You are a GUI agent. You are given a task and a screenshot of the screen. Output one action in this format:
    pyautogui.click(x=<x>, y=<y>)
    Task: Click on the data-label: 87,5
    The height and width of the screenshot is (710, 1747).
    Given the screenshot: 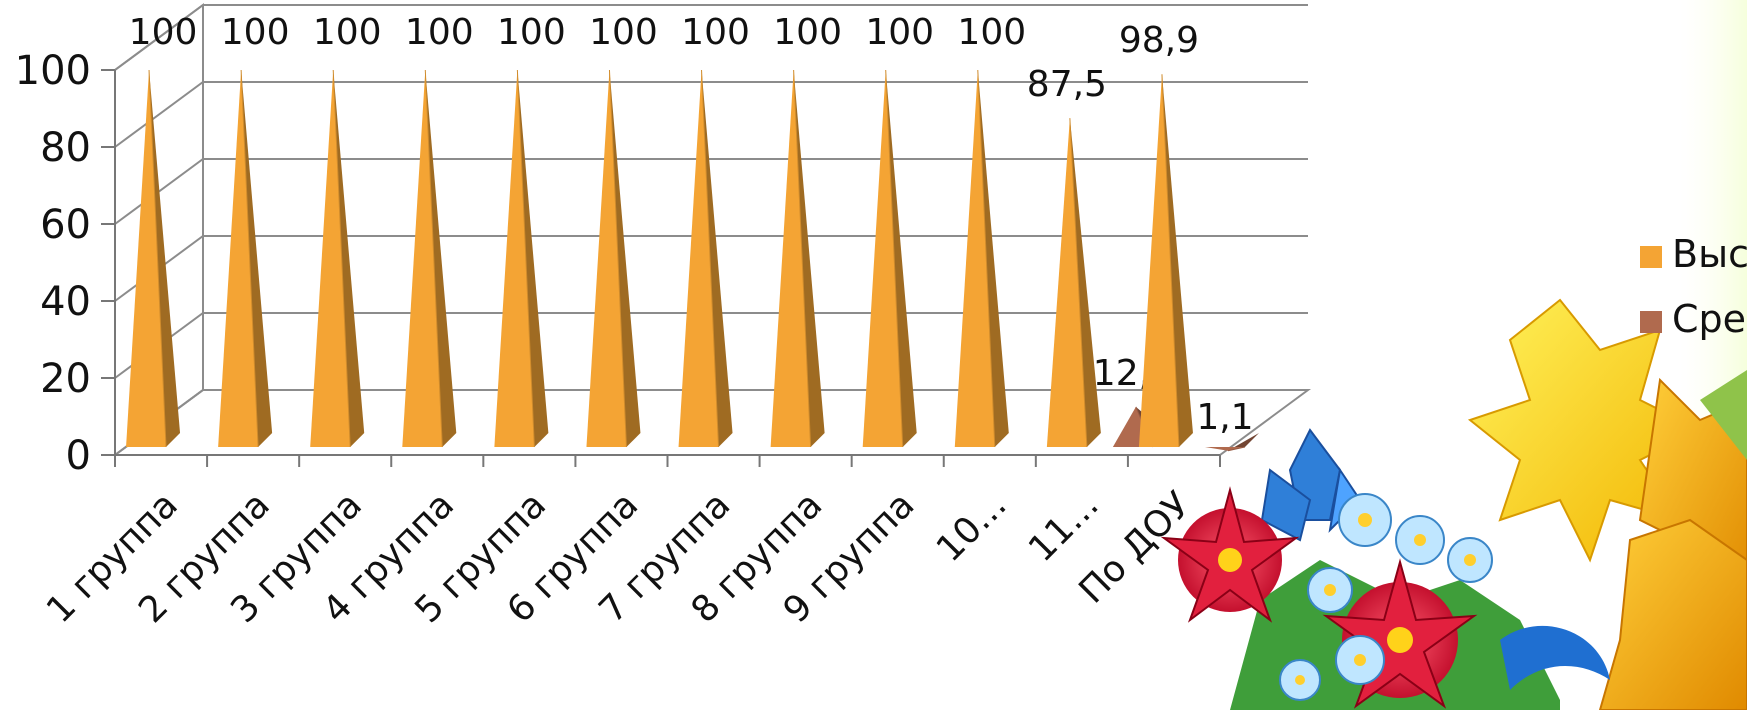 What is the action you would take?
    pyautogui.click(x=1067, y=84)
    